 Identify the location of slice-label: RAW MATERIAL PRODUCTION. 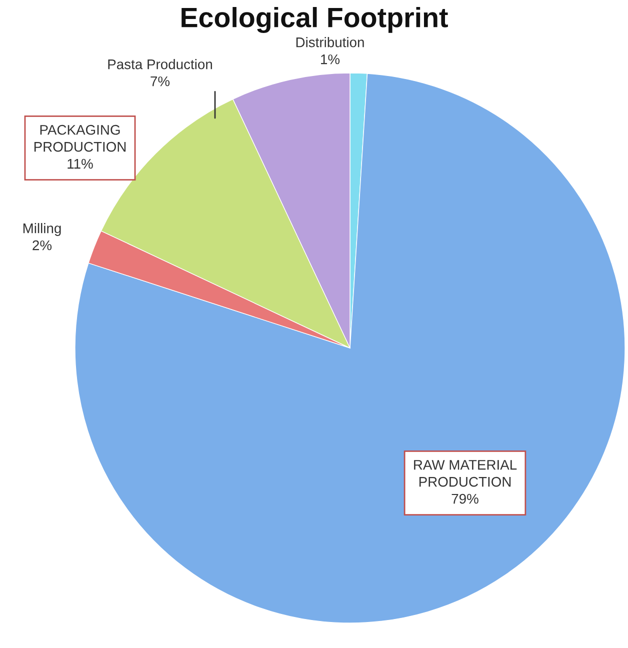
(465, 473).